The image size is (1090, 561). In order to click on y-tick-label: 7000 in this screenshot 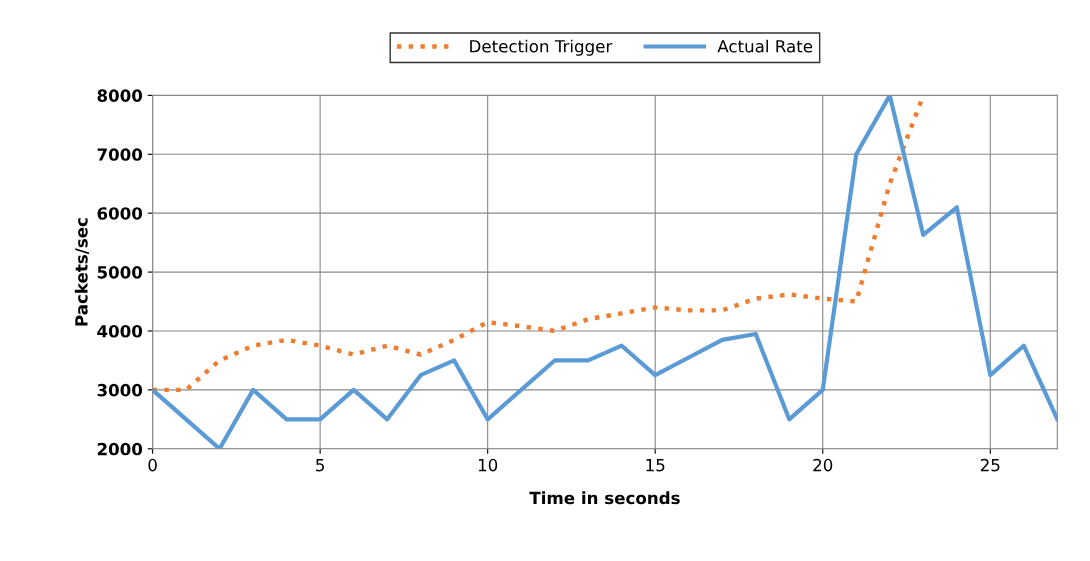, I will do `click(120, 154)`.